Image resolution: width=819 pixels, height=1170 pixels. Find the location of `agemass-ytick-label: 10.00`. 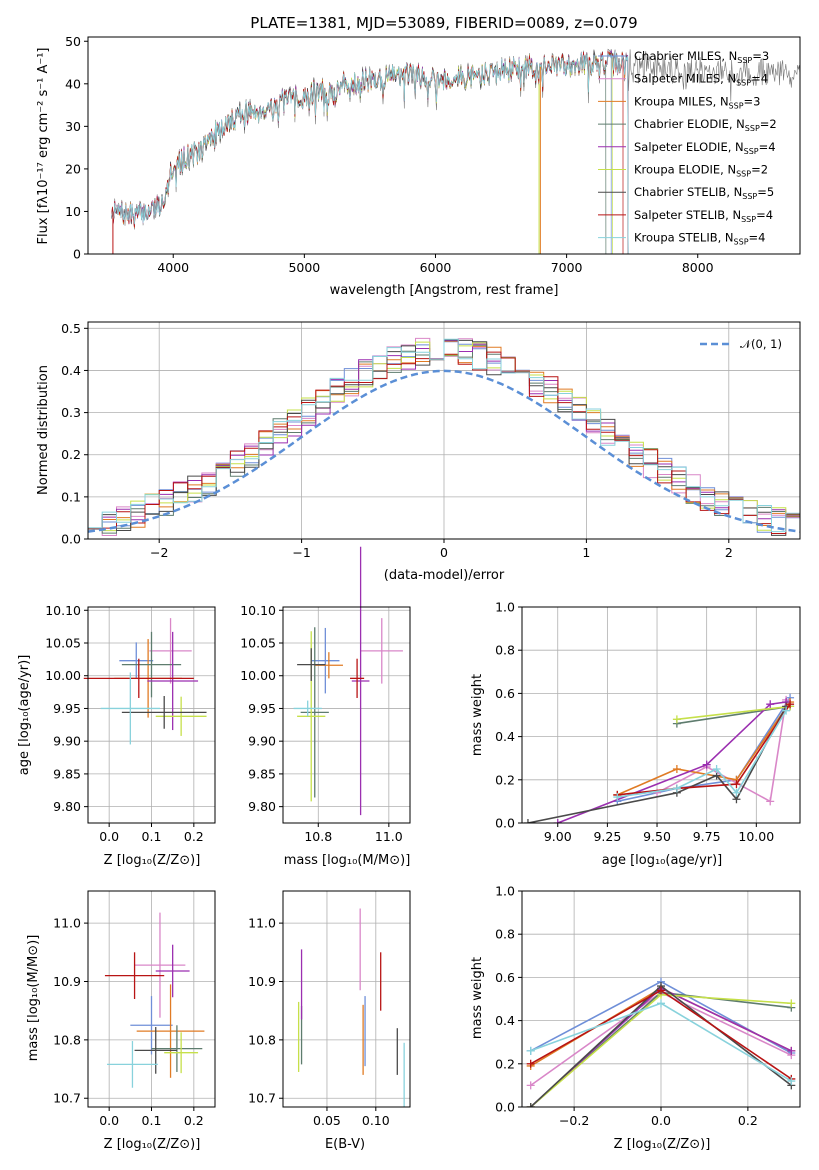

agemass-ytick-label: 10.00 is located at coordinates (258, 675).